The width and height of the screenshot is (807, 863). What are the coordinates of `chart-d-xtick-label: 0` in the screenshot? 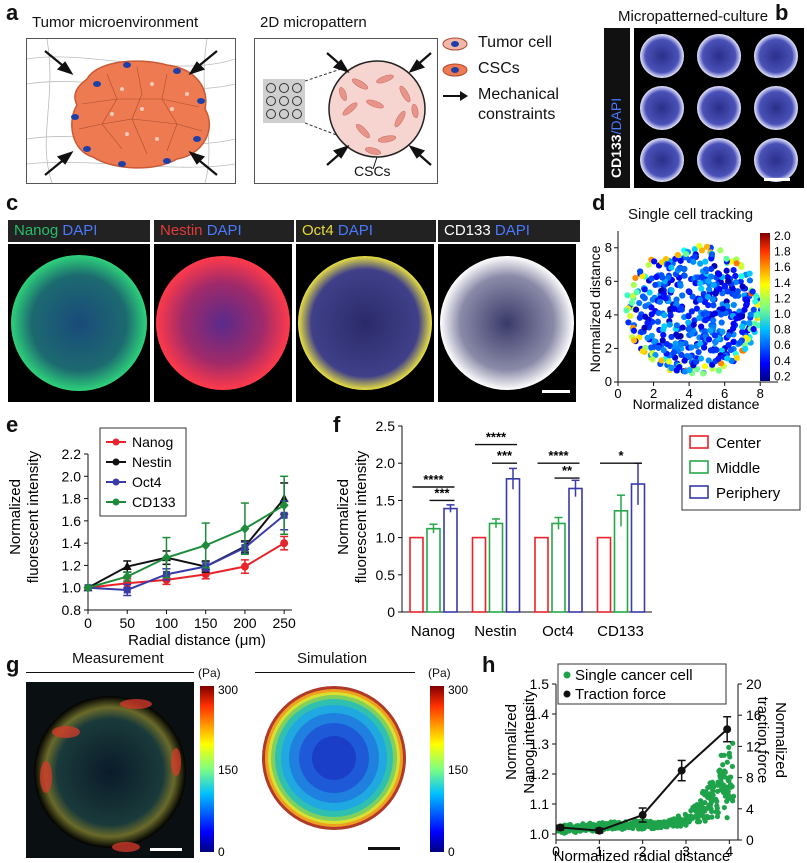 It's located at (617, 393).